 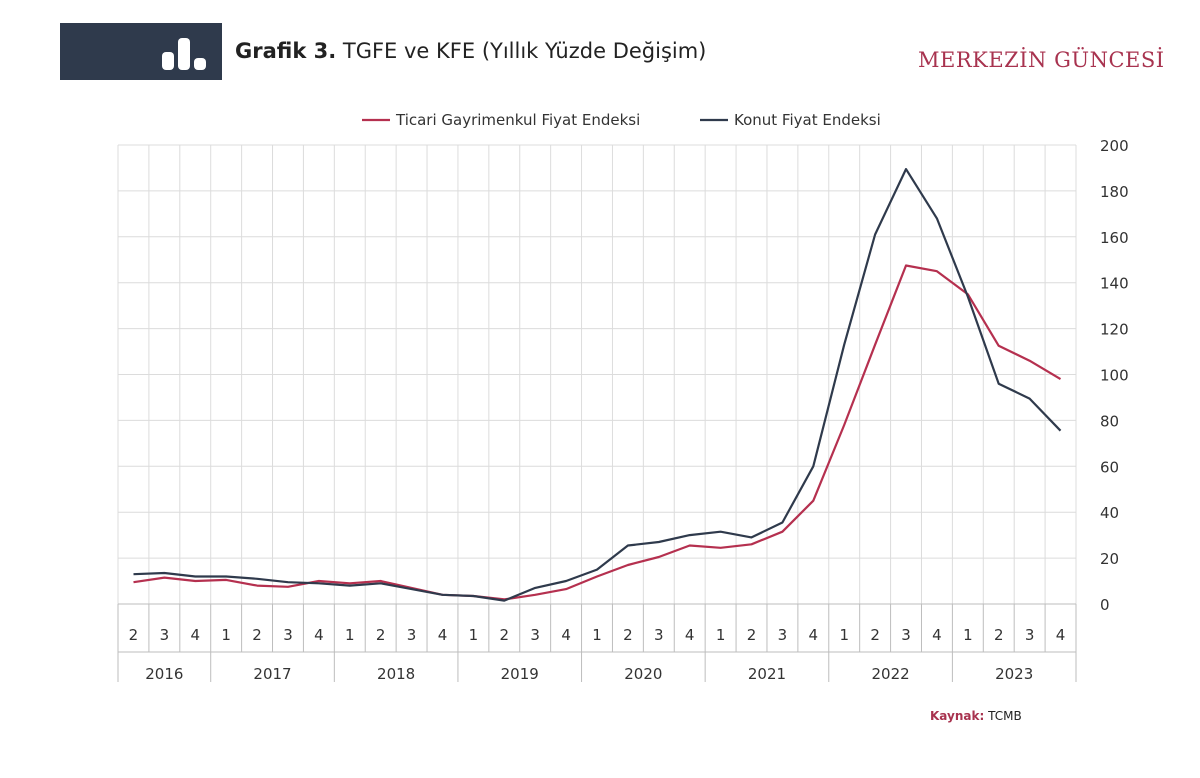 What do you see at coordinates (1109, 467) in the screenshot?
I see `y-tick-label: 60` at bounding box center [1109, 467].